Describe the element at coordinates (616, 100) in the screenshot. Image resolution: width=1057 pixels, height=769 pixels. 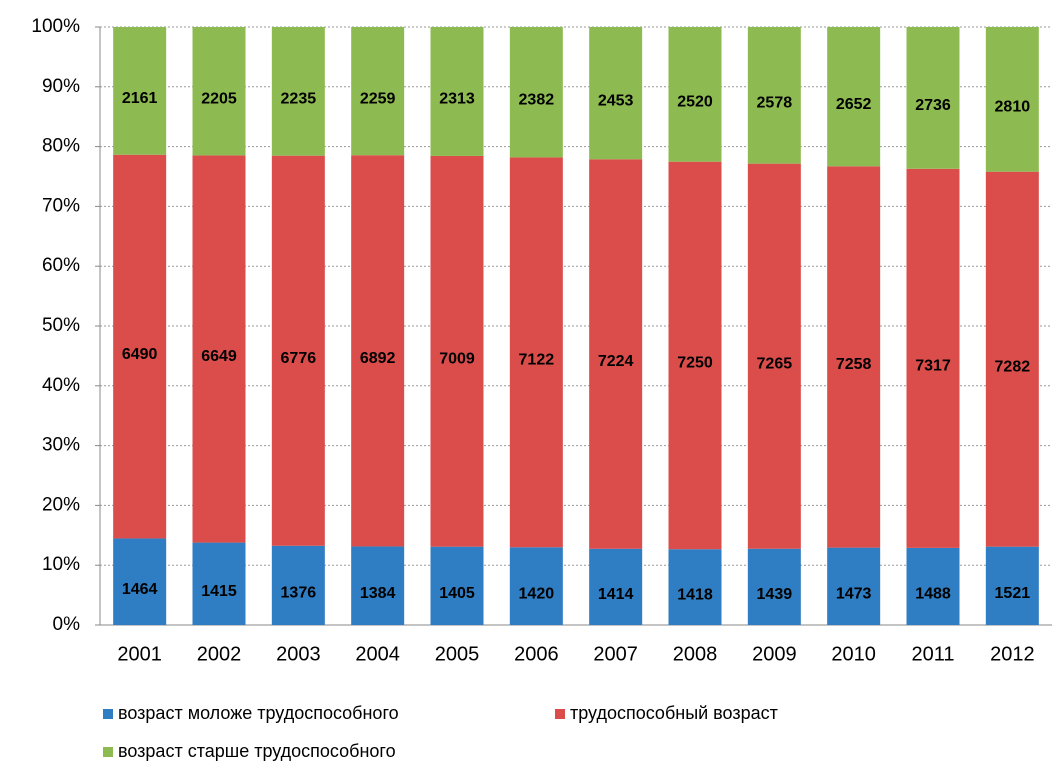
I see `data-label: 2453` at that location.